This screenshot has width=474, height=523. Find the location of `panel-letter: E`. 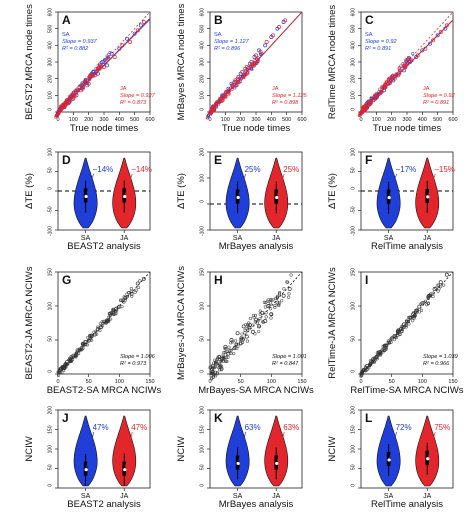

panel-letter: E is located at coordinates (218, 160).